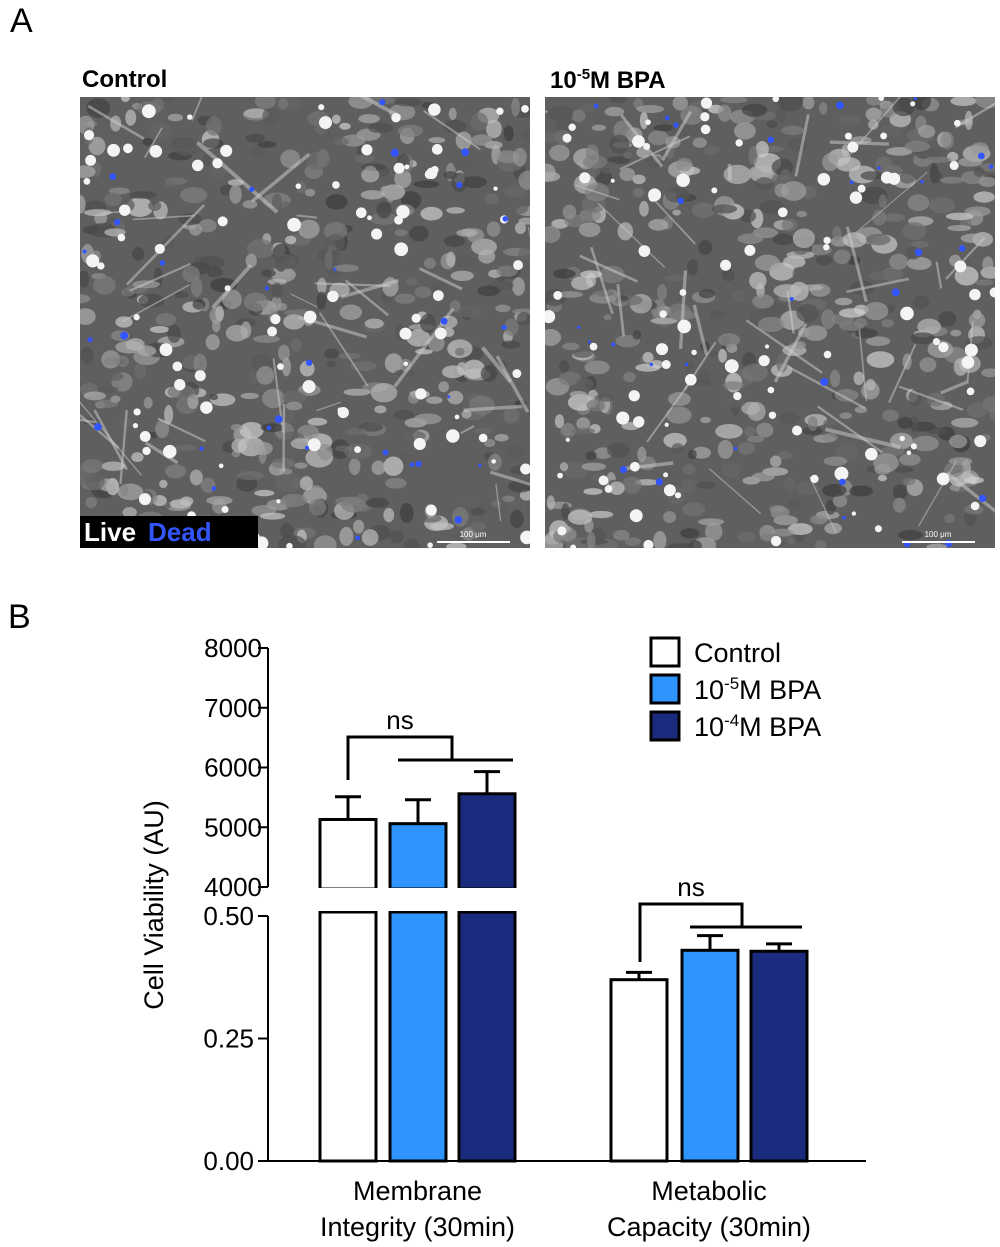  Describe the element at coordinates (125, 79) in the screenshot. I see `micrograph-title-main: Control` at that location.